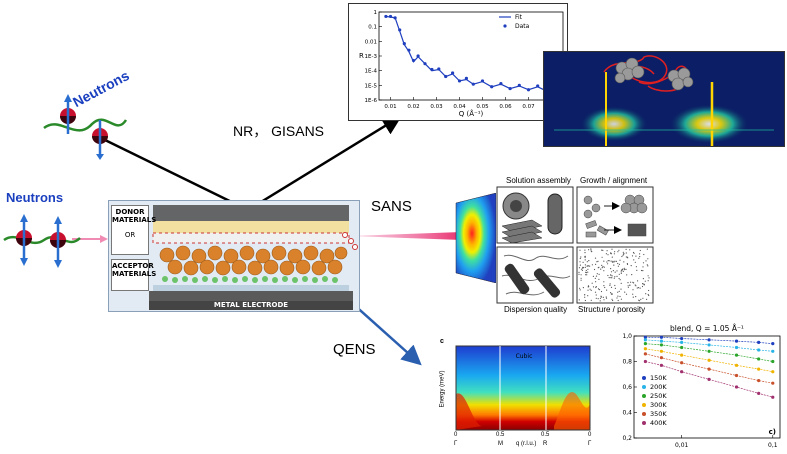 Image resolution: width=787 pixels, height=454 pixels. I want to click on cell-label-solution: Solution assembly, so click(538, 180).